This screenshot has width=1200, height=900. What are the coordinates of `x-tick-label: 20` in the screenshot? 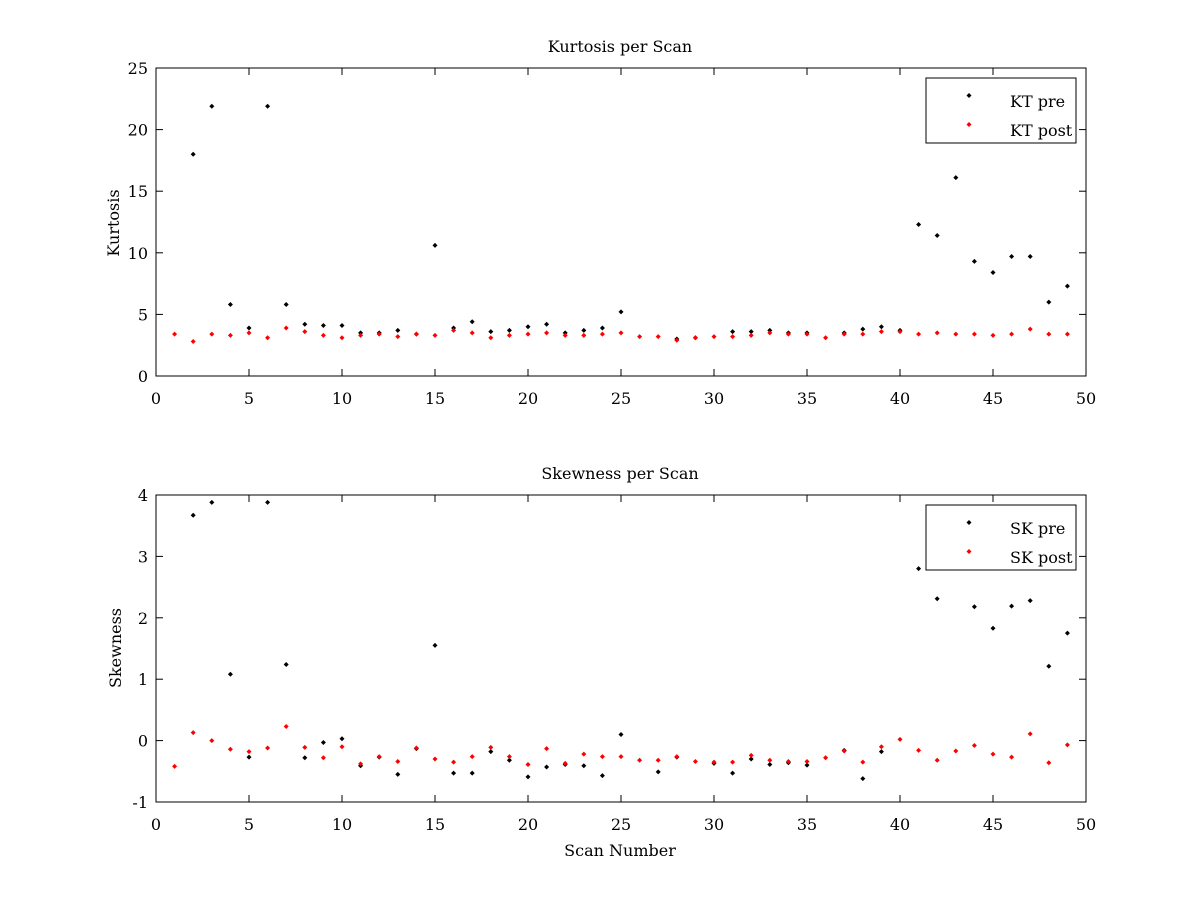 It's located at (528, 824).